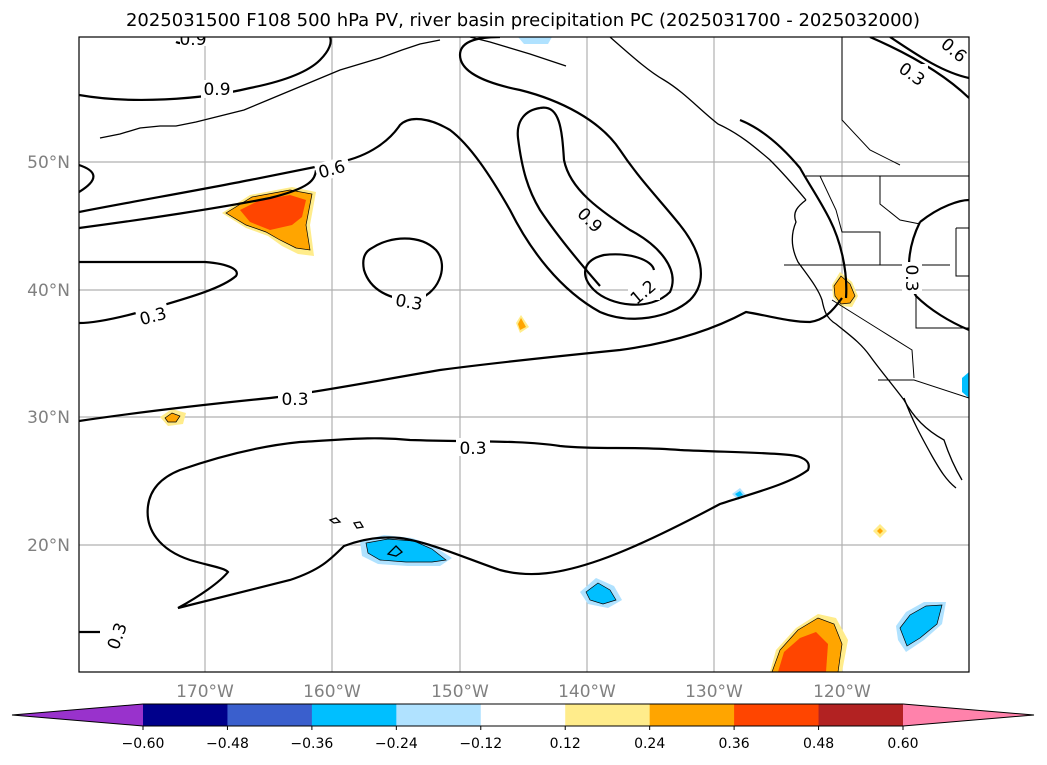  Describe the element at coordinates (587, 692) in the screenshot. I see `lon-tick-label: 140°W` at that location.